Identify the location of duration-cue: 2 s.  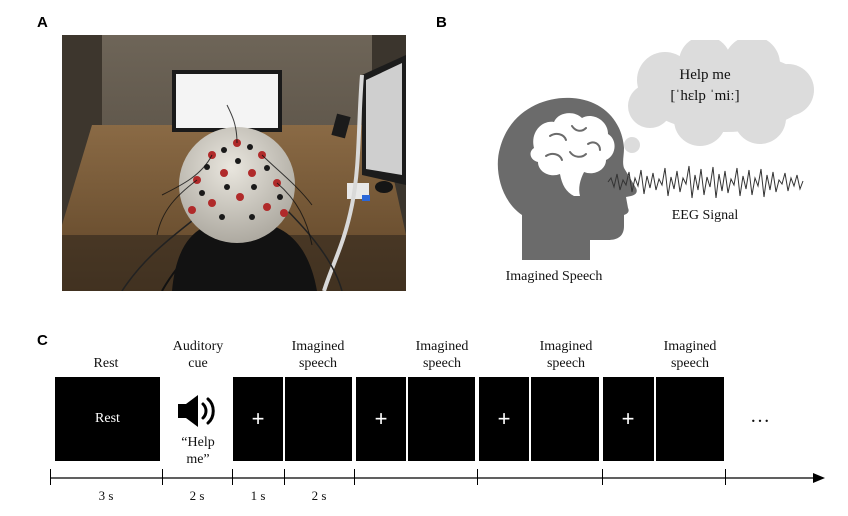
(197, 495).